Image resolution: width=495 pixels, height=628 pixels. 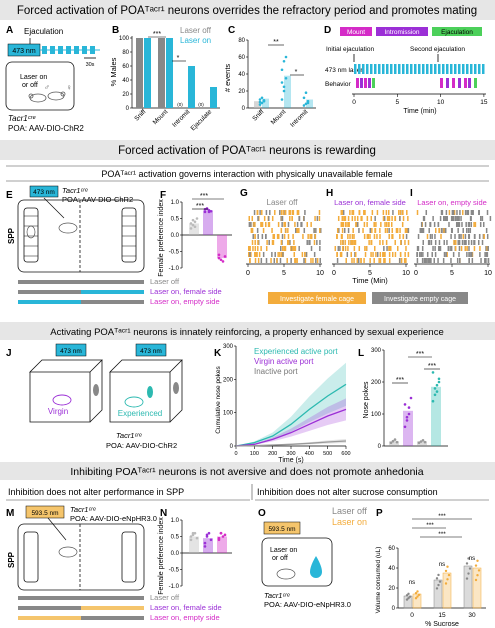 I want to click on y-axis-label: Female preference index, so click(x=161, y=238).